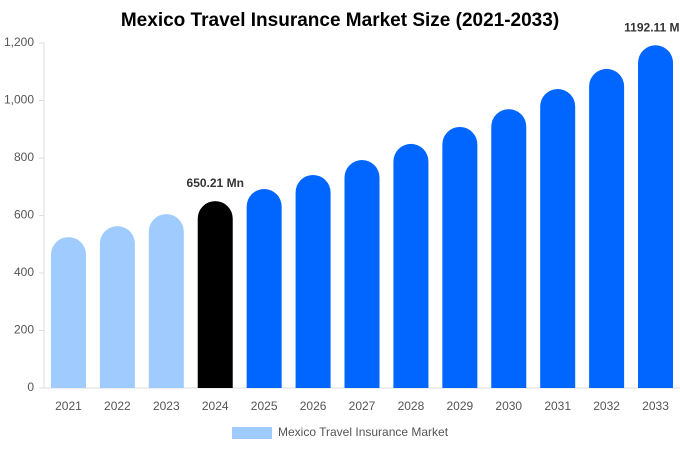 The image size is (680, 450). Describe the element at coordinates (606, 406) in the screenshot. I see `x-tick-label: 2032` at that location.